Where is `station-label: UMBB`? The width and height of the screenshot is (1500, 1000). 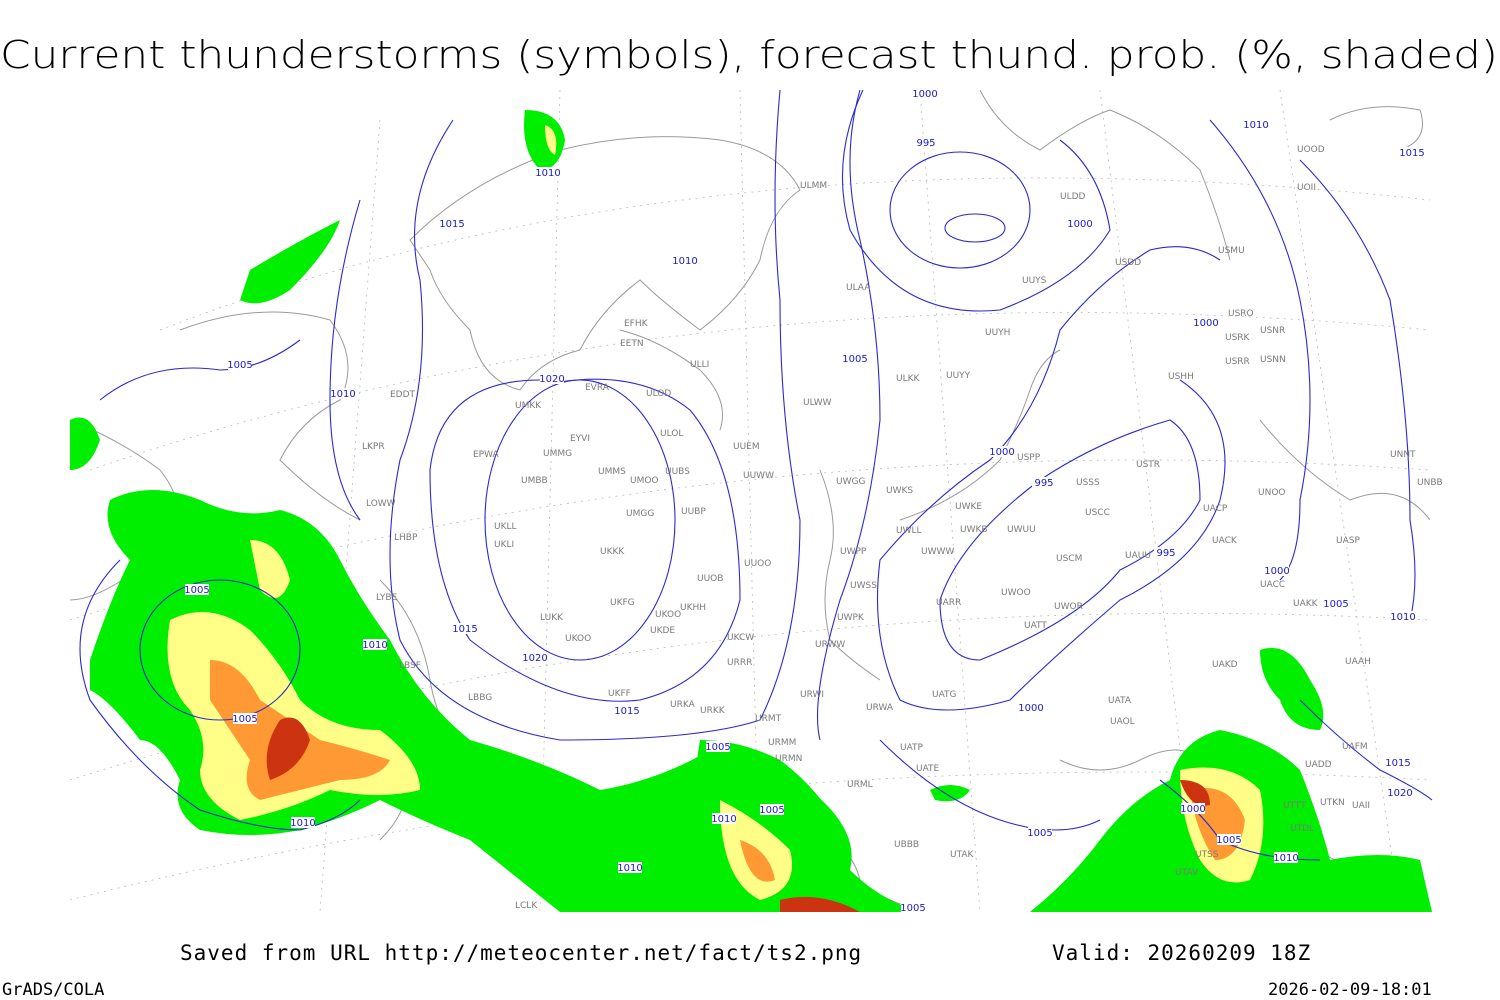
station-label: UMBB is located at coordinates (534, 481).